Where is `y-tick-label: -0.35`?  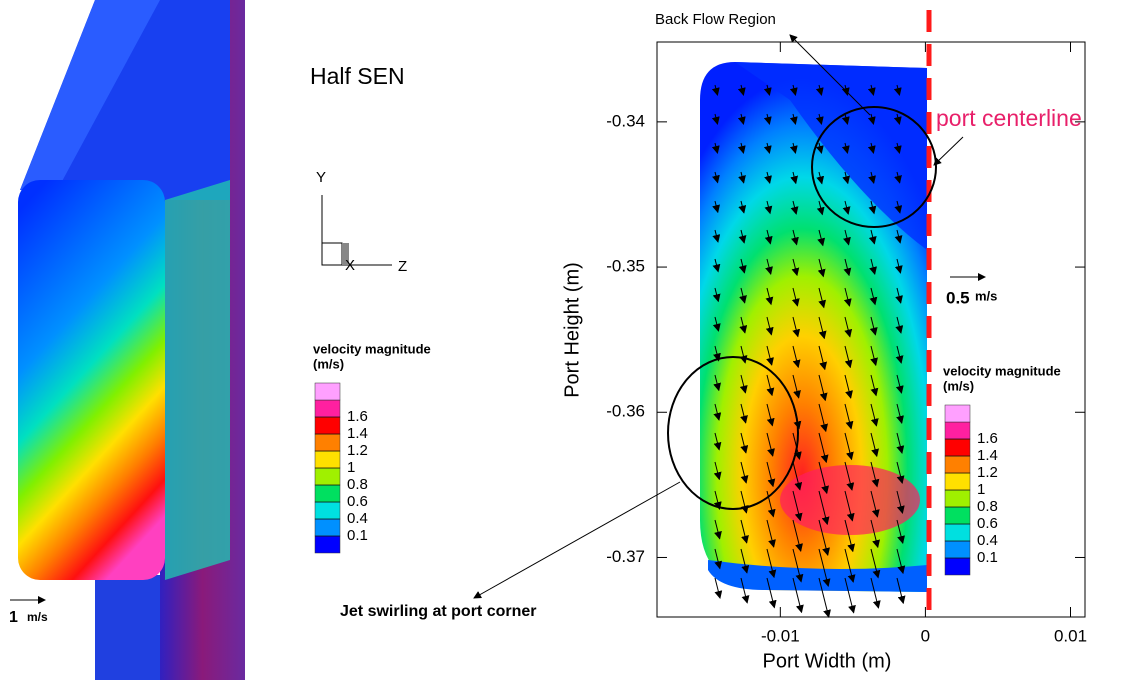 y-tick-label: -0.35 is located at coordinates (625, 266).